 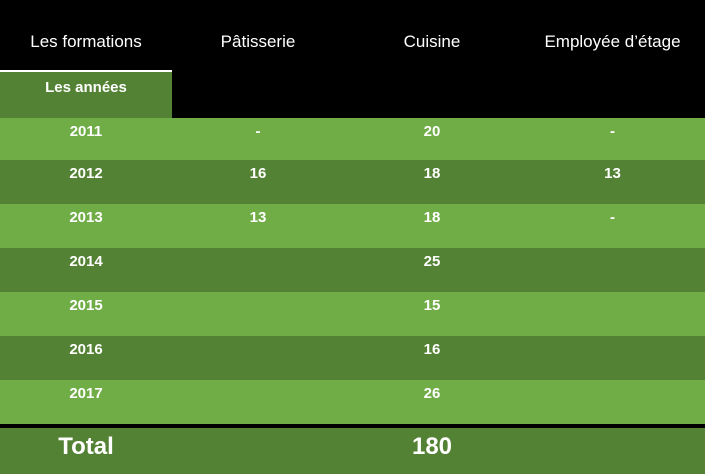 I want to click on header-years: Les années, so click(x=86, y=95).